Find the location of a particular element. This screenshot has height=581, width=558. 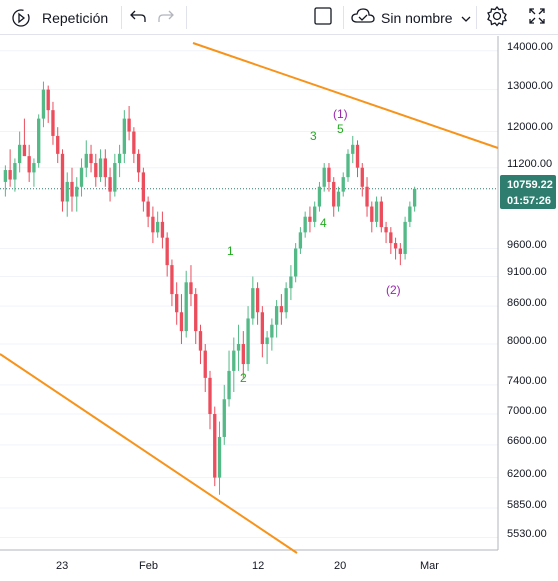

fullscreen-button is located at coordinates (537, 17).